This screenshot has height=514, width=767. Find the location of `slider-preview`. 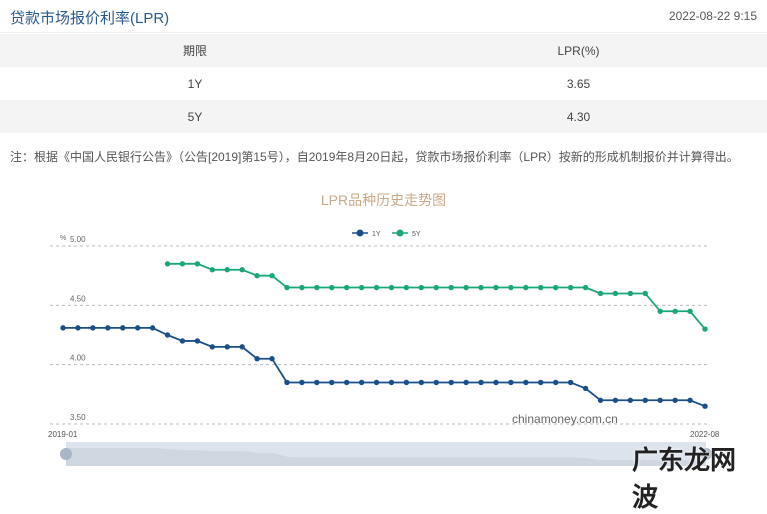

slider-preview is located at coordinates (386, 457).